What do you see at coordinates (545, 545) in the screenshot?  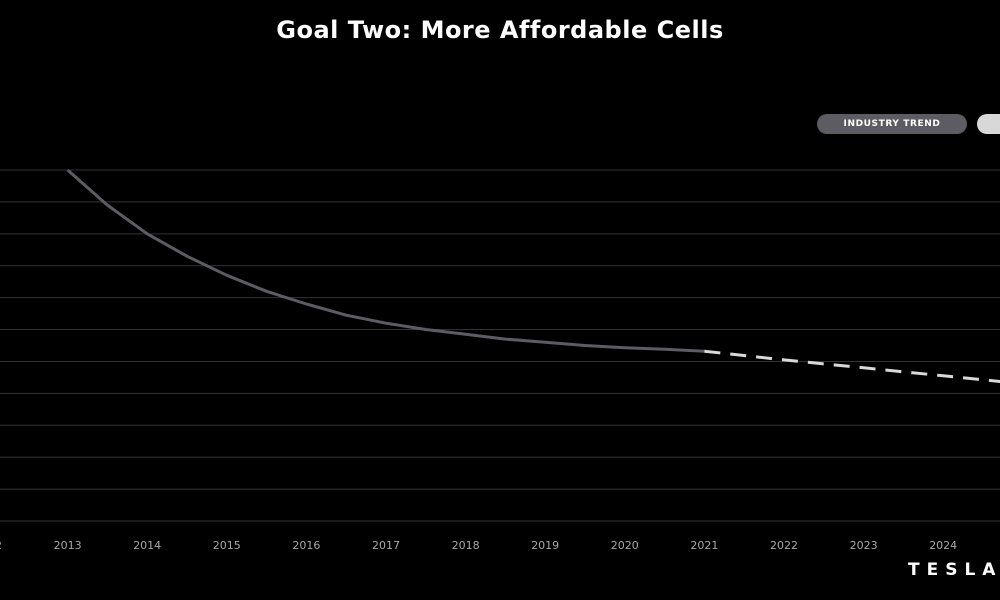 I see `x-tick-label: 2019` at bounding box center [545, 545].